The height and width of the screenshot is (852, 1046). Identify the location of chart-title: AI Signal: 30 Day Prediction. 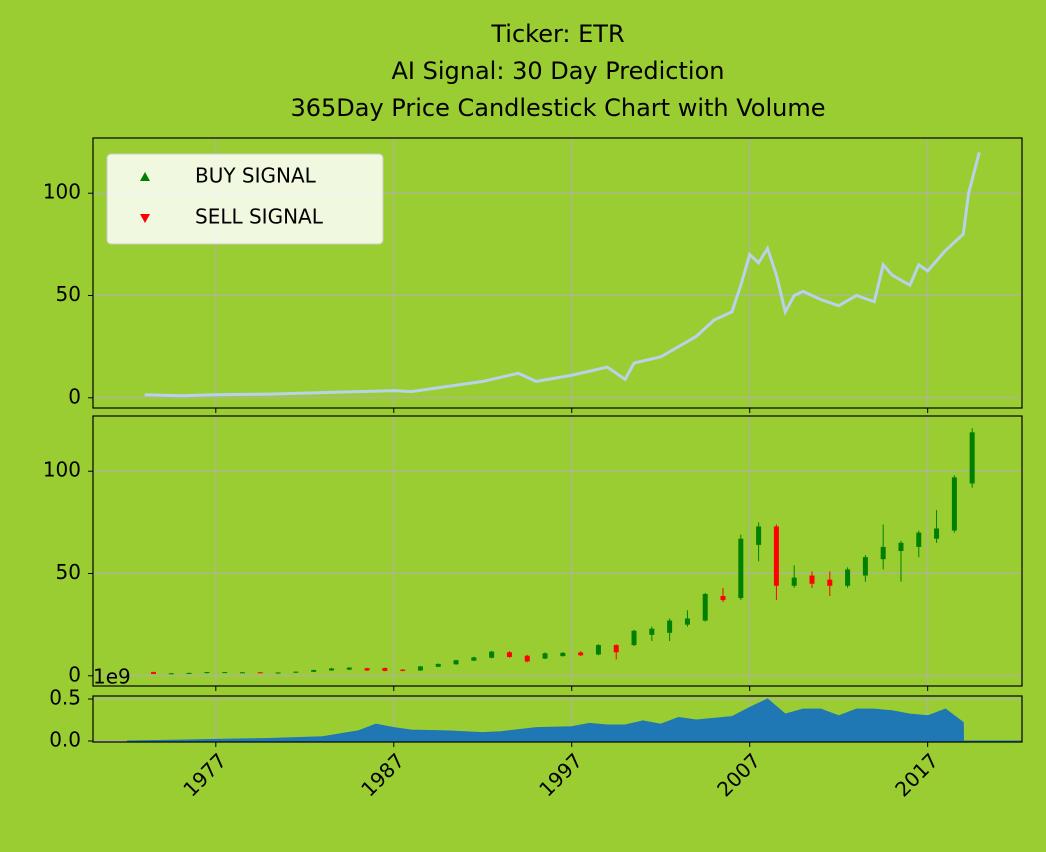
(558, 71).